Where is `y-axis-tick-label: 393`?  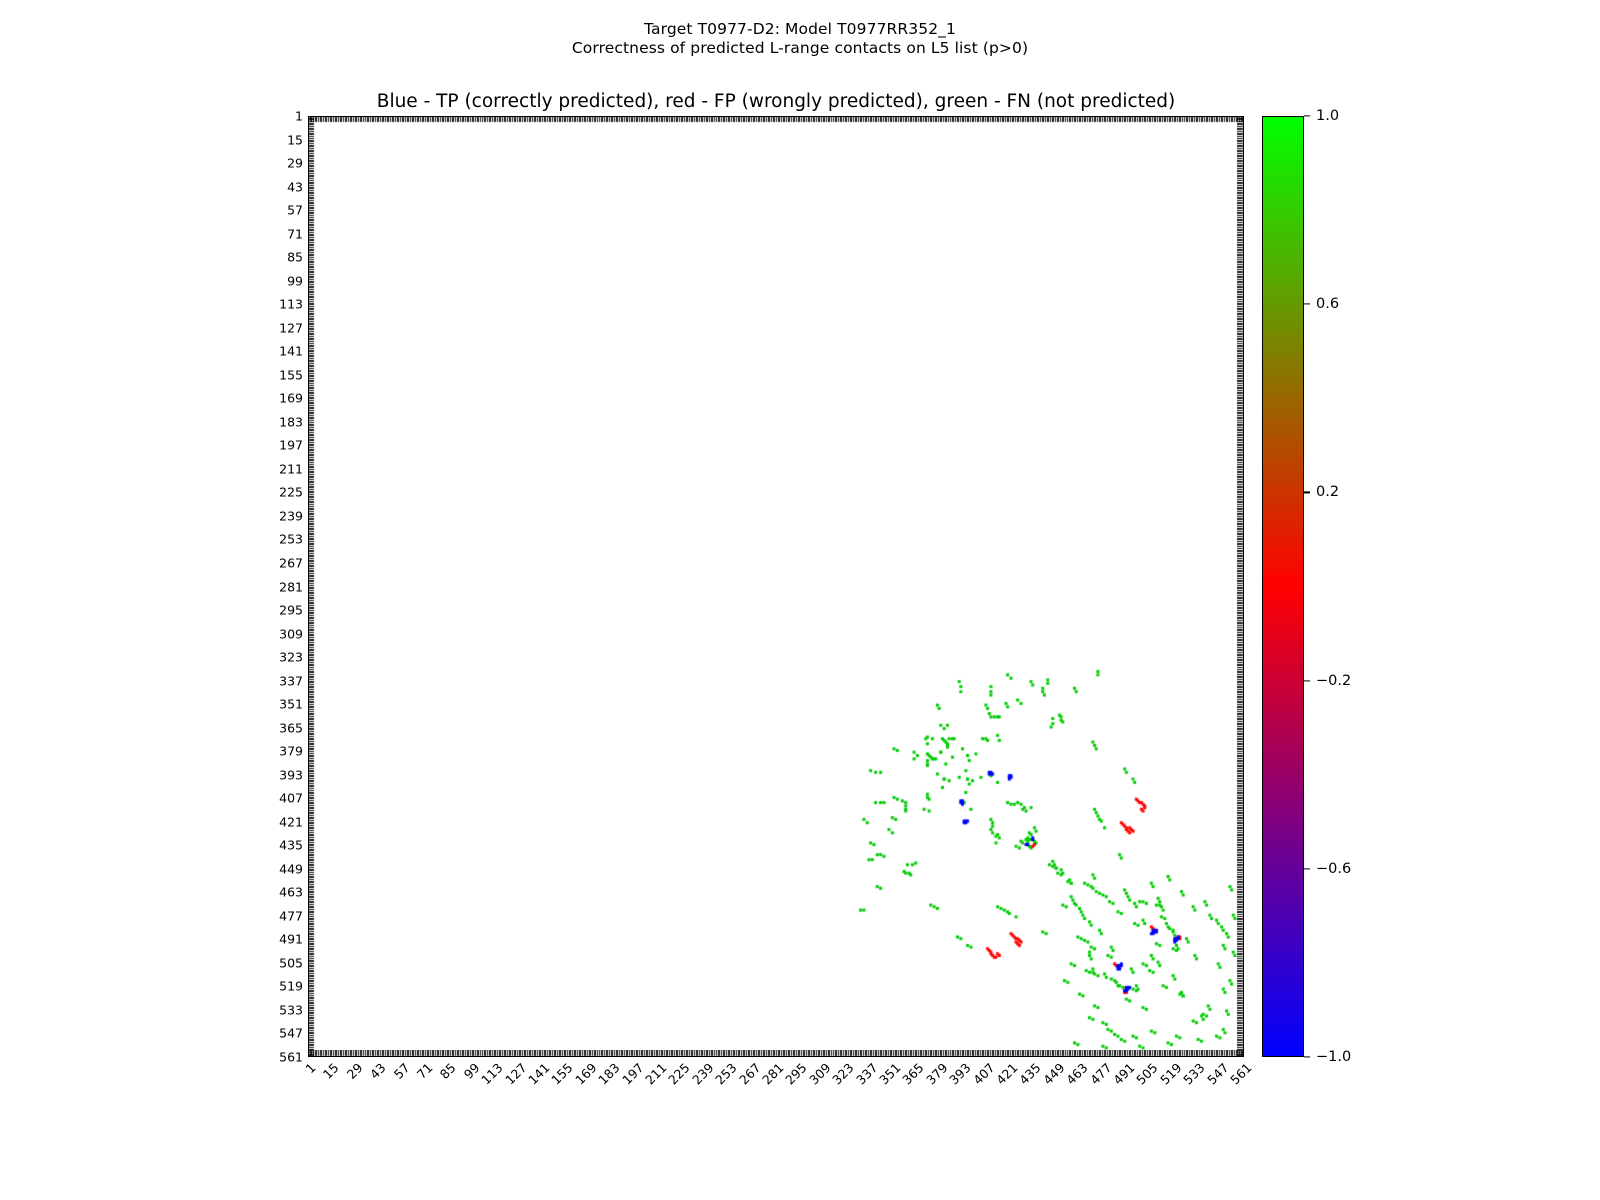 y-axis-tick-label: 393 is located at coordinates (291, 775).